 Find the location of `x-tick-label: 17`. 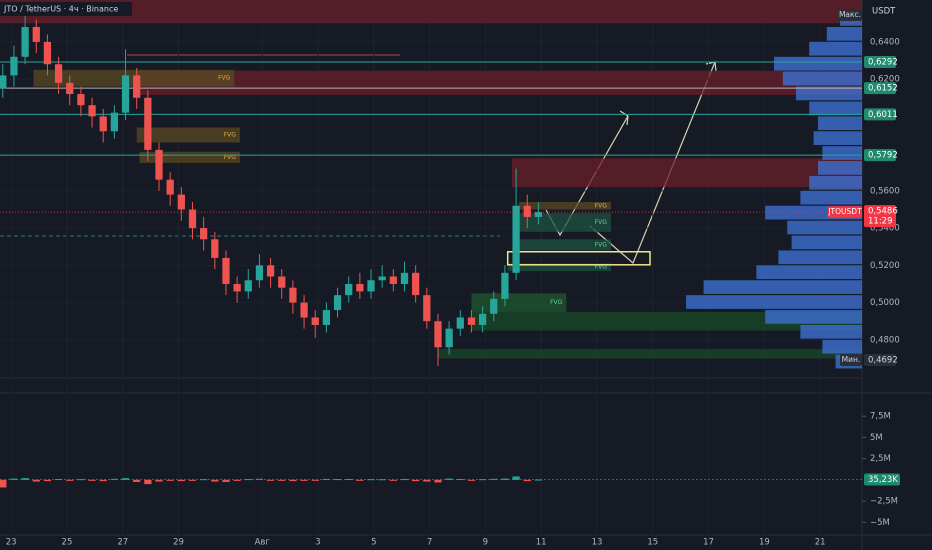

x-tick-label: 17 is located at coordinates (708, 543).